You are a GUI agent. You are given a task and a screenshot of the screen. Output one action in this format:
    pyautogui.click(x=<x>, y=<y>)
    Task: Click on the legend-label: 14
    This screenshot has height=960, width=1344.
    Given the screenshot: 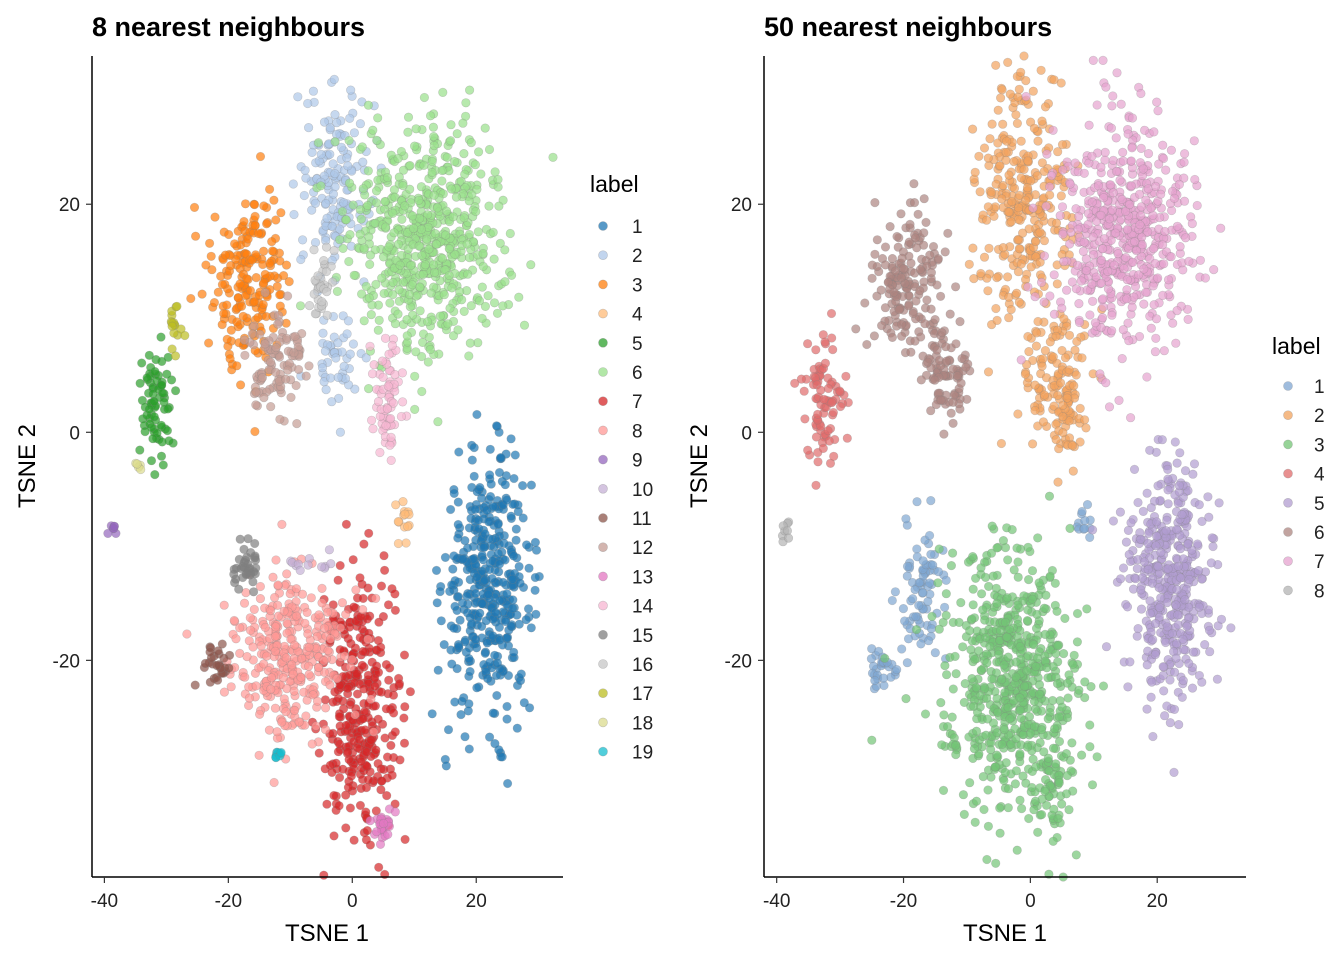 What is the action you would take?
    pyautogui.click(x=643, y=607)
    